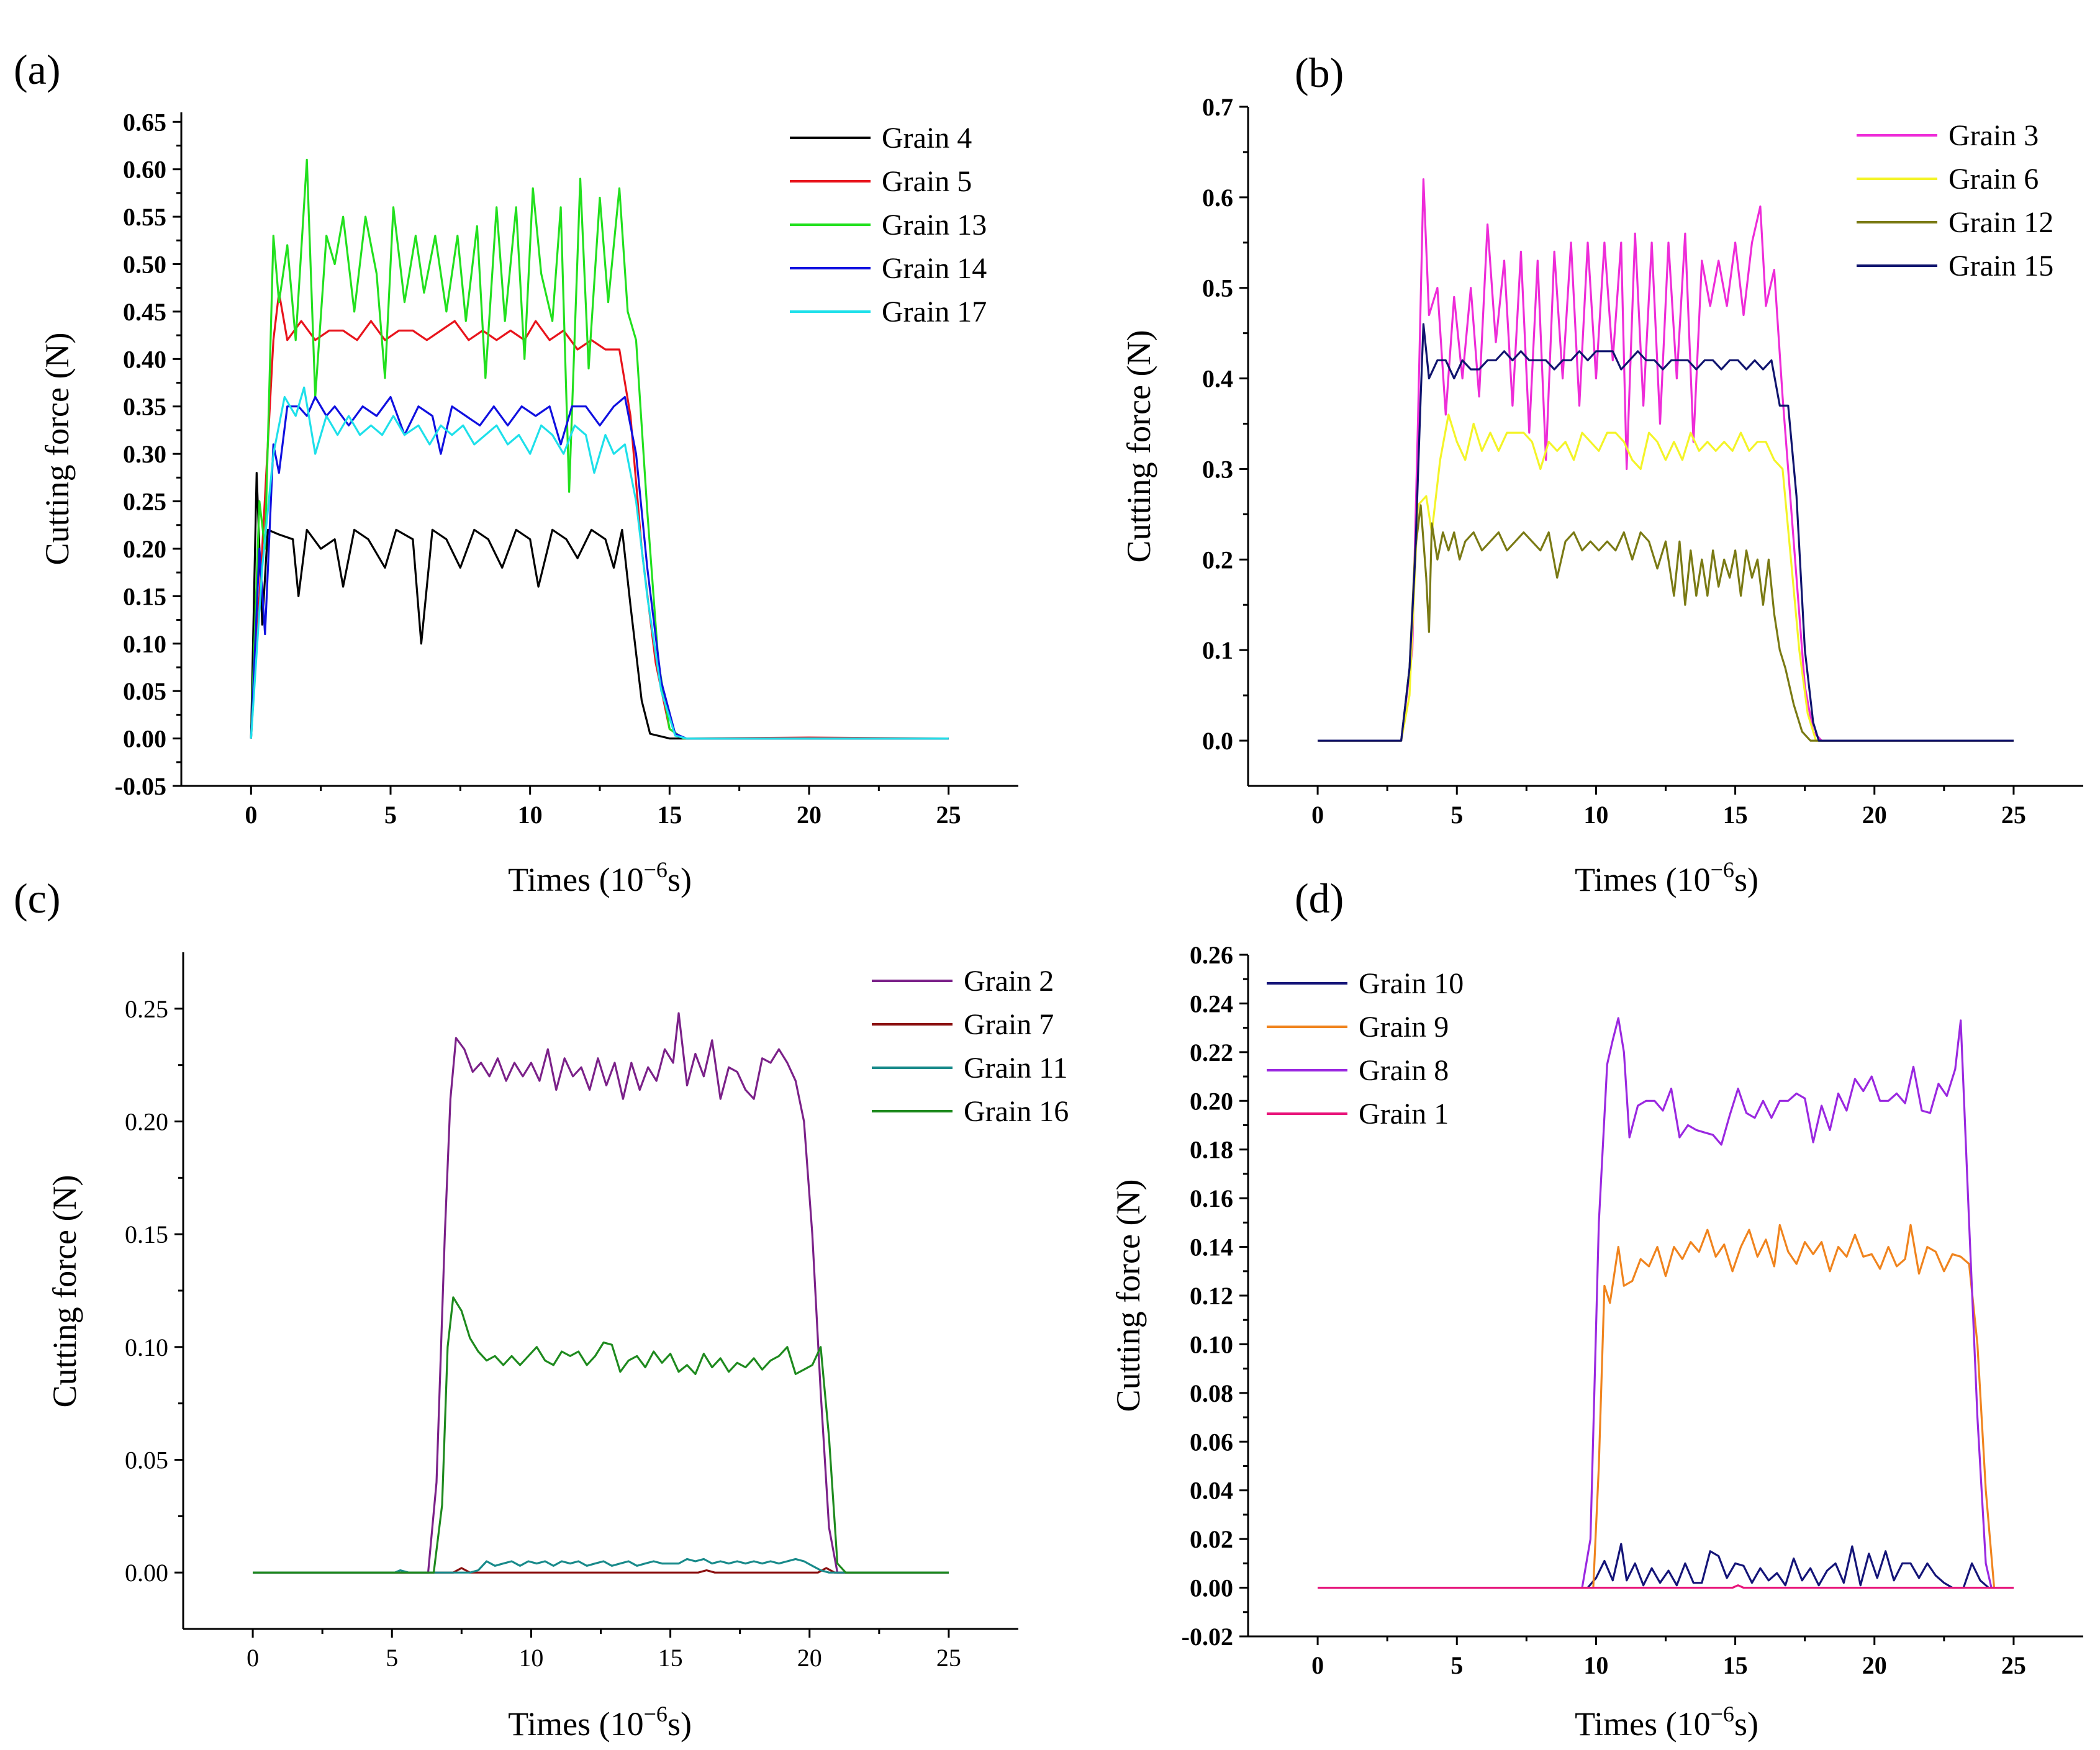  What do you see at coordinates (1319, 898) in the screenshot?
I see `panel-label: (d)` at bounding box center [1319, 898].